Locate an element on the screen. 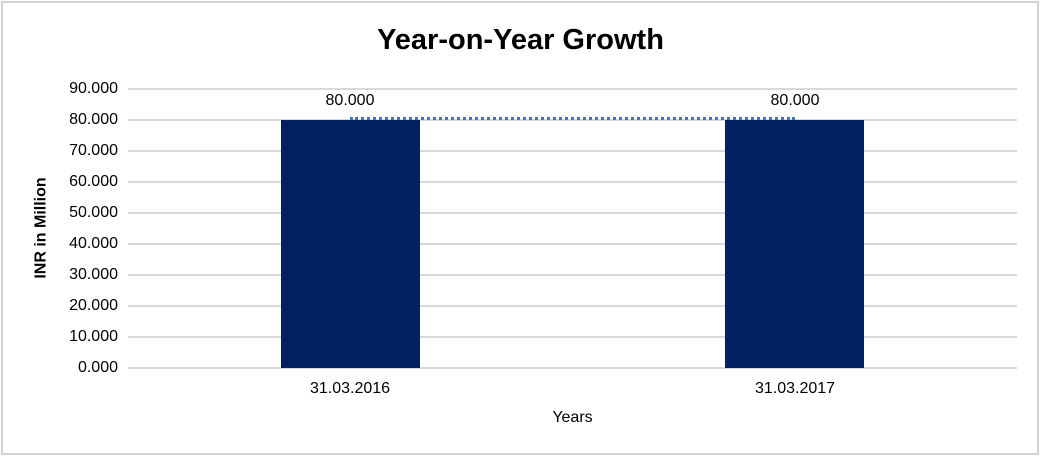  y-axis-tick-label: 70.000 is located at coordinates (93, 150).